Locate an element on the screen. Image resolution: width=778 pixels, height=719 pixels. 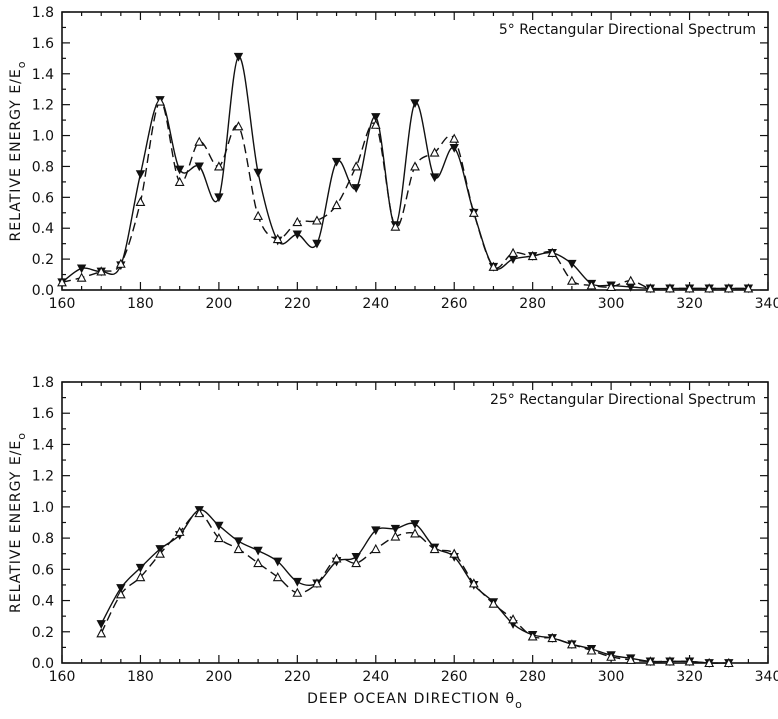
chart-title: 25° Rectangular Directional Spectrum is located at coordinates (623, 400).